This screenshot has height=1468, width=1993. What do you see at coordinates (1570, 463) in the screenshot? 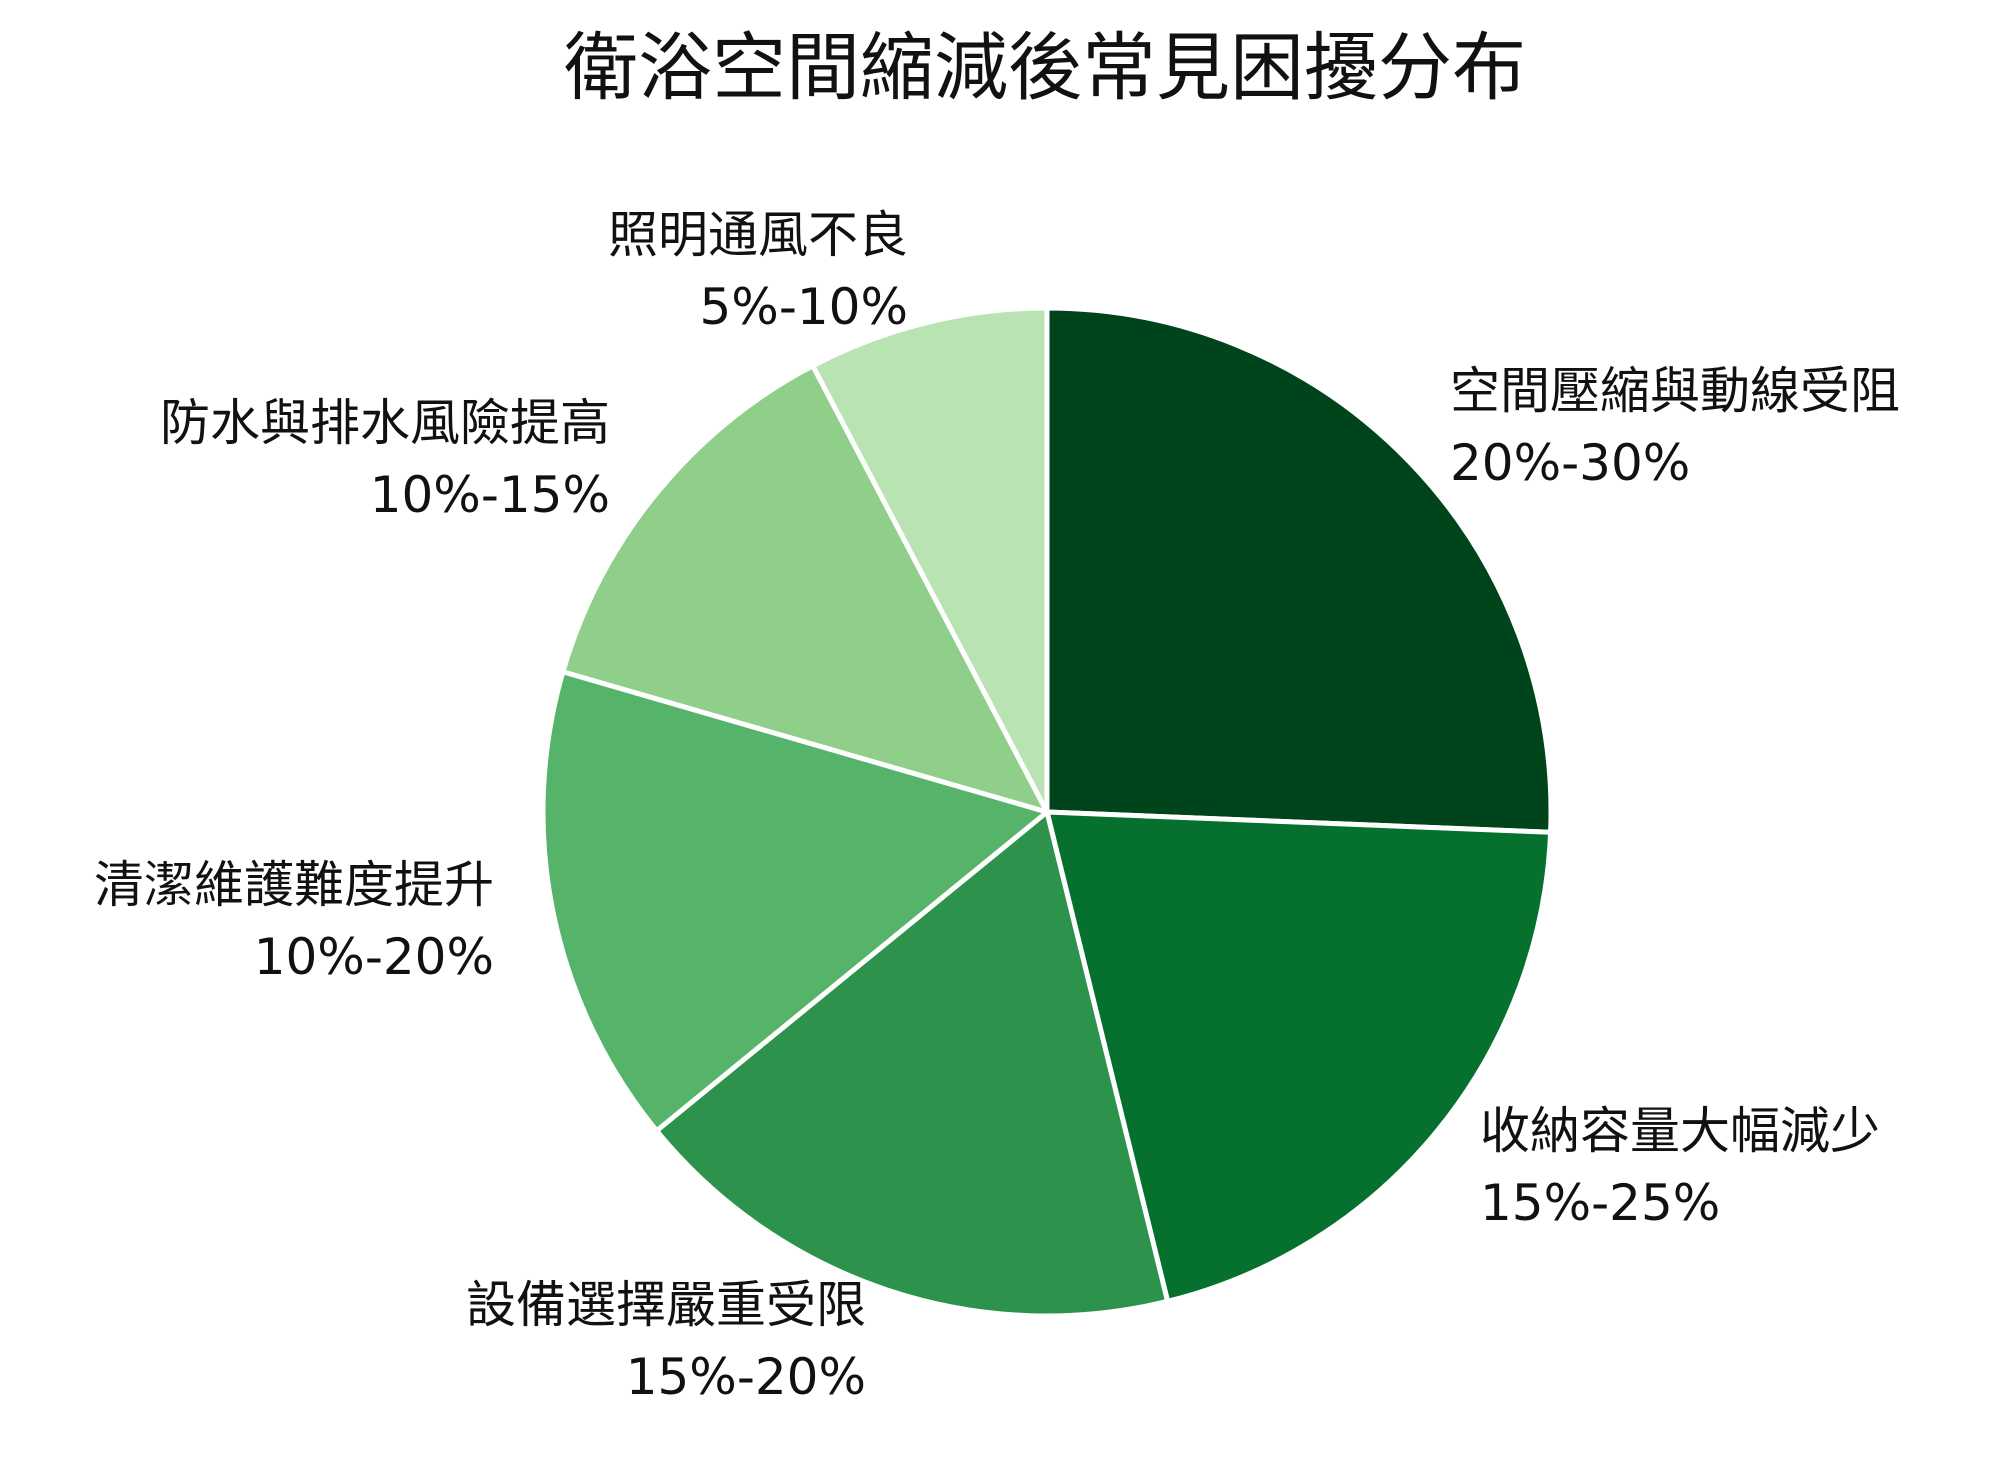
I see `slice-value-label: 20%-30%` at bounding box center [1570, 463].